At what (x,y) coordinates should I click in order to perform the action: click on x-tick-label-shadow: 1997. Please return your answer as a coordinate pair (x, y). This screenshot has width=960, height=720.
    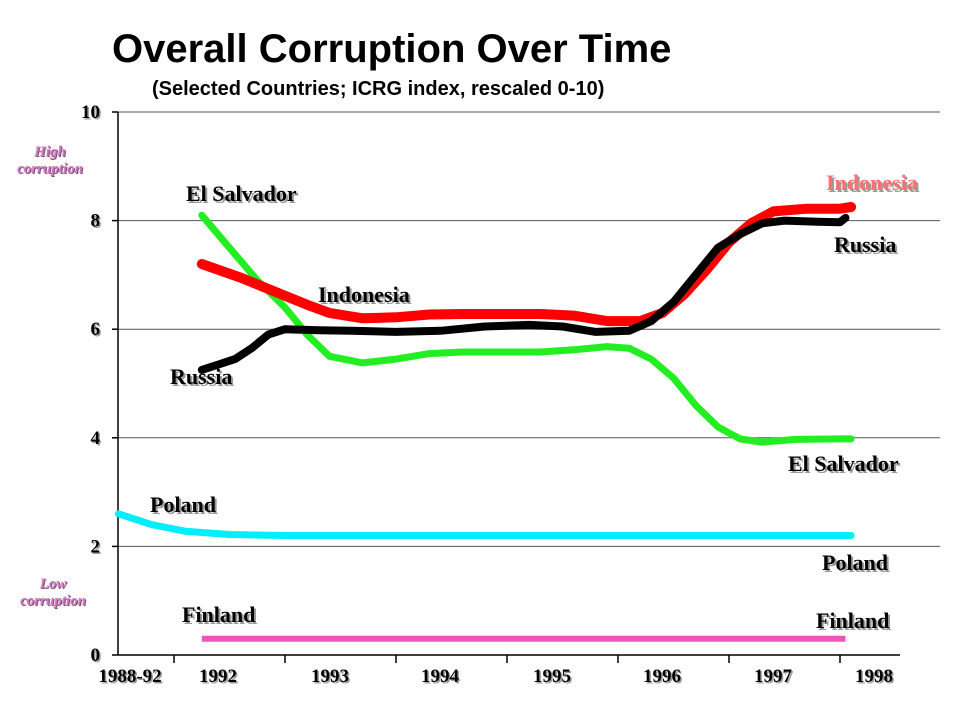
    Looking at the image, I should click on (775, 678).